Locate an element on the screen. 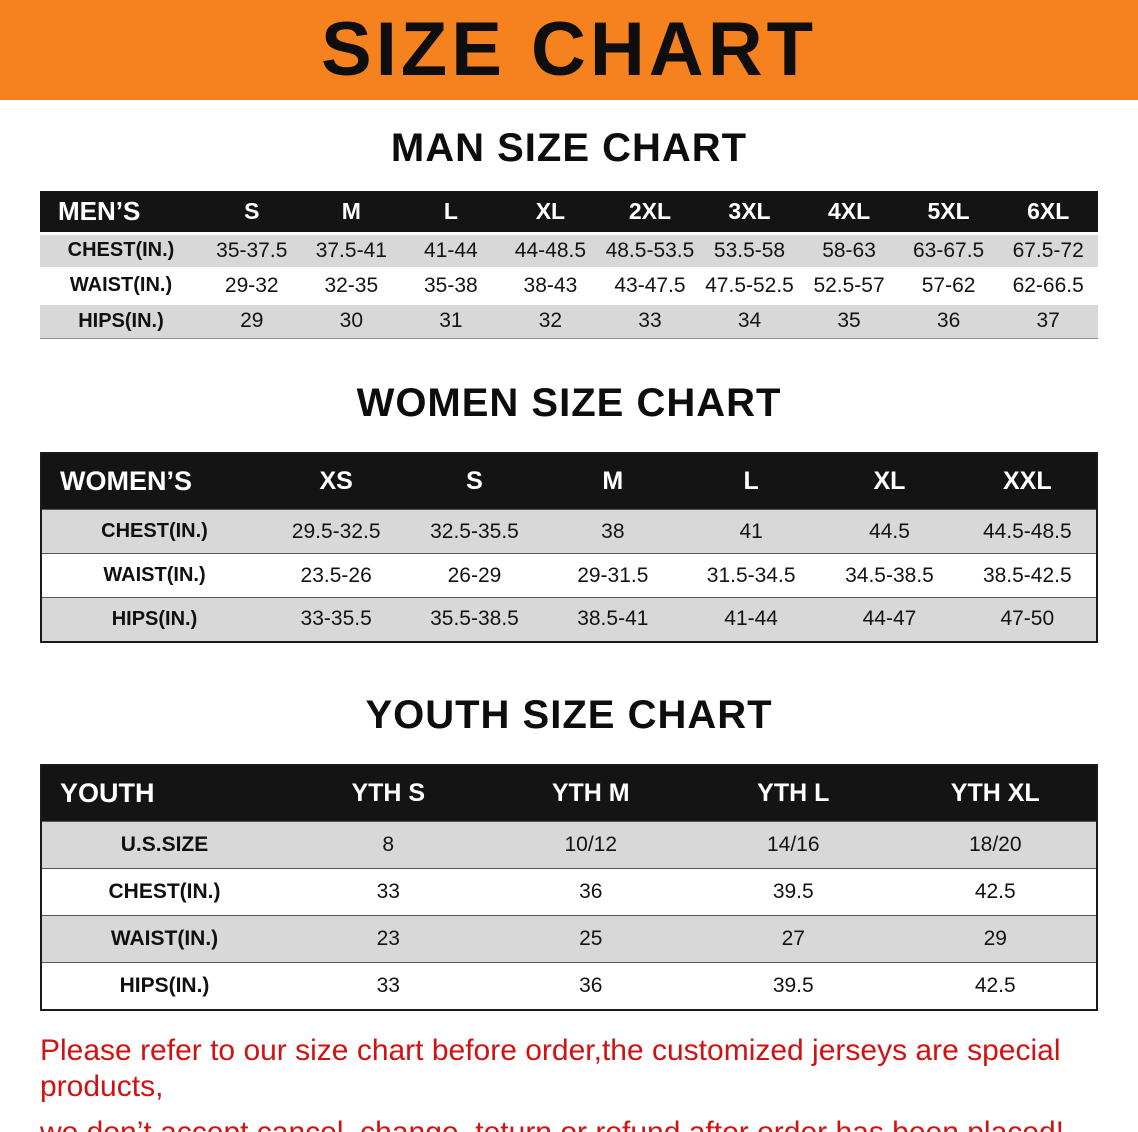 Image resolution: width=1138 pixels, height=1132 pixels. size-value-cell: 67.5-72 is located at coordinates (1048, 250).